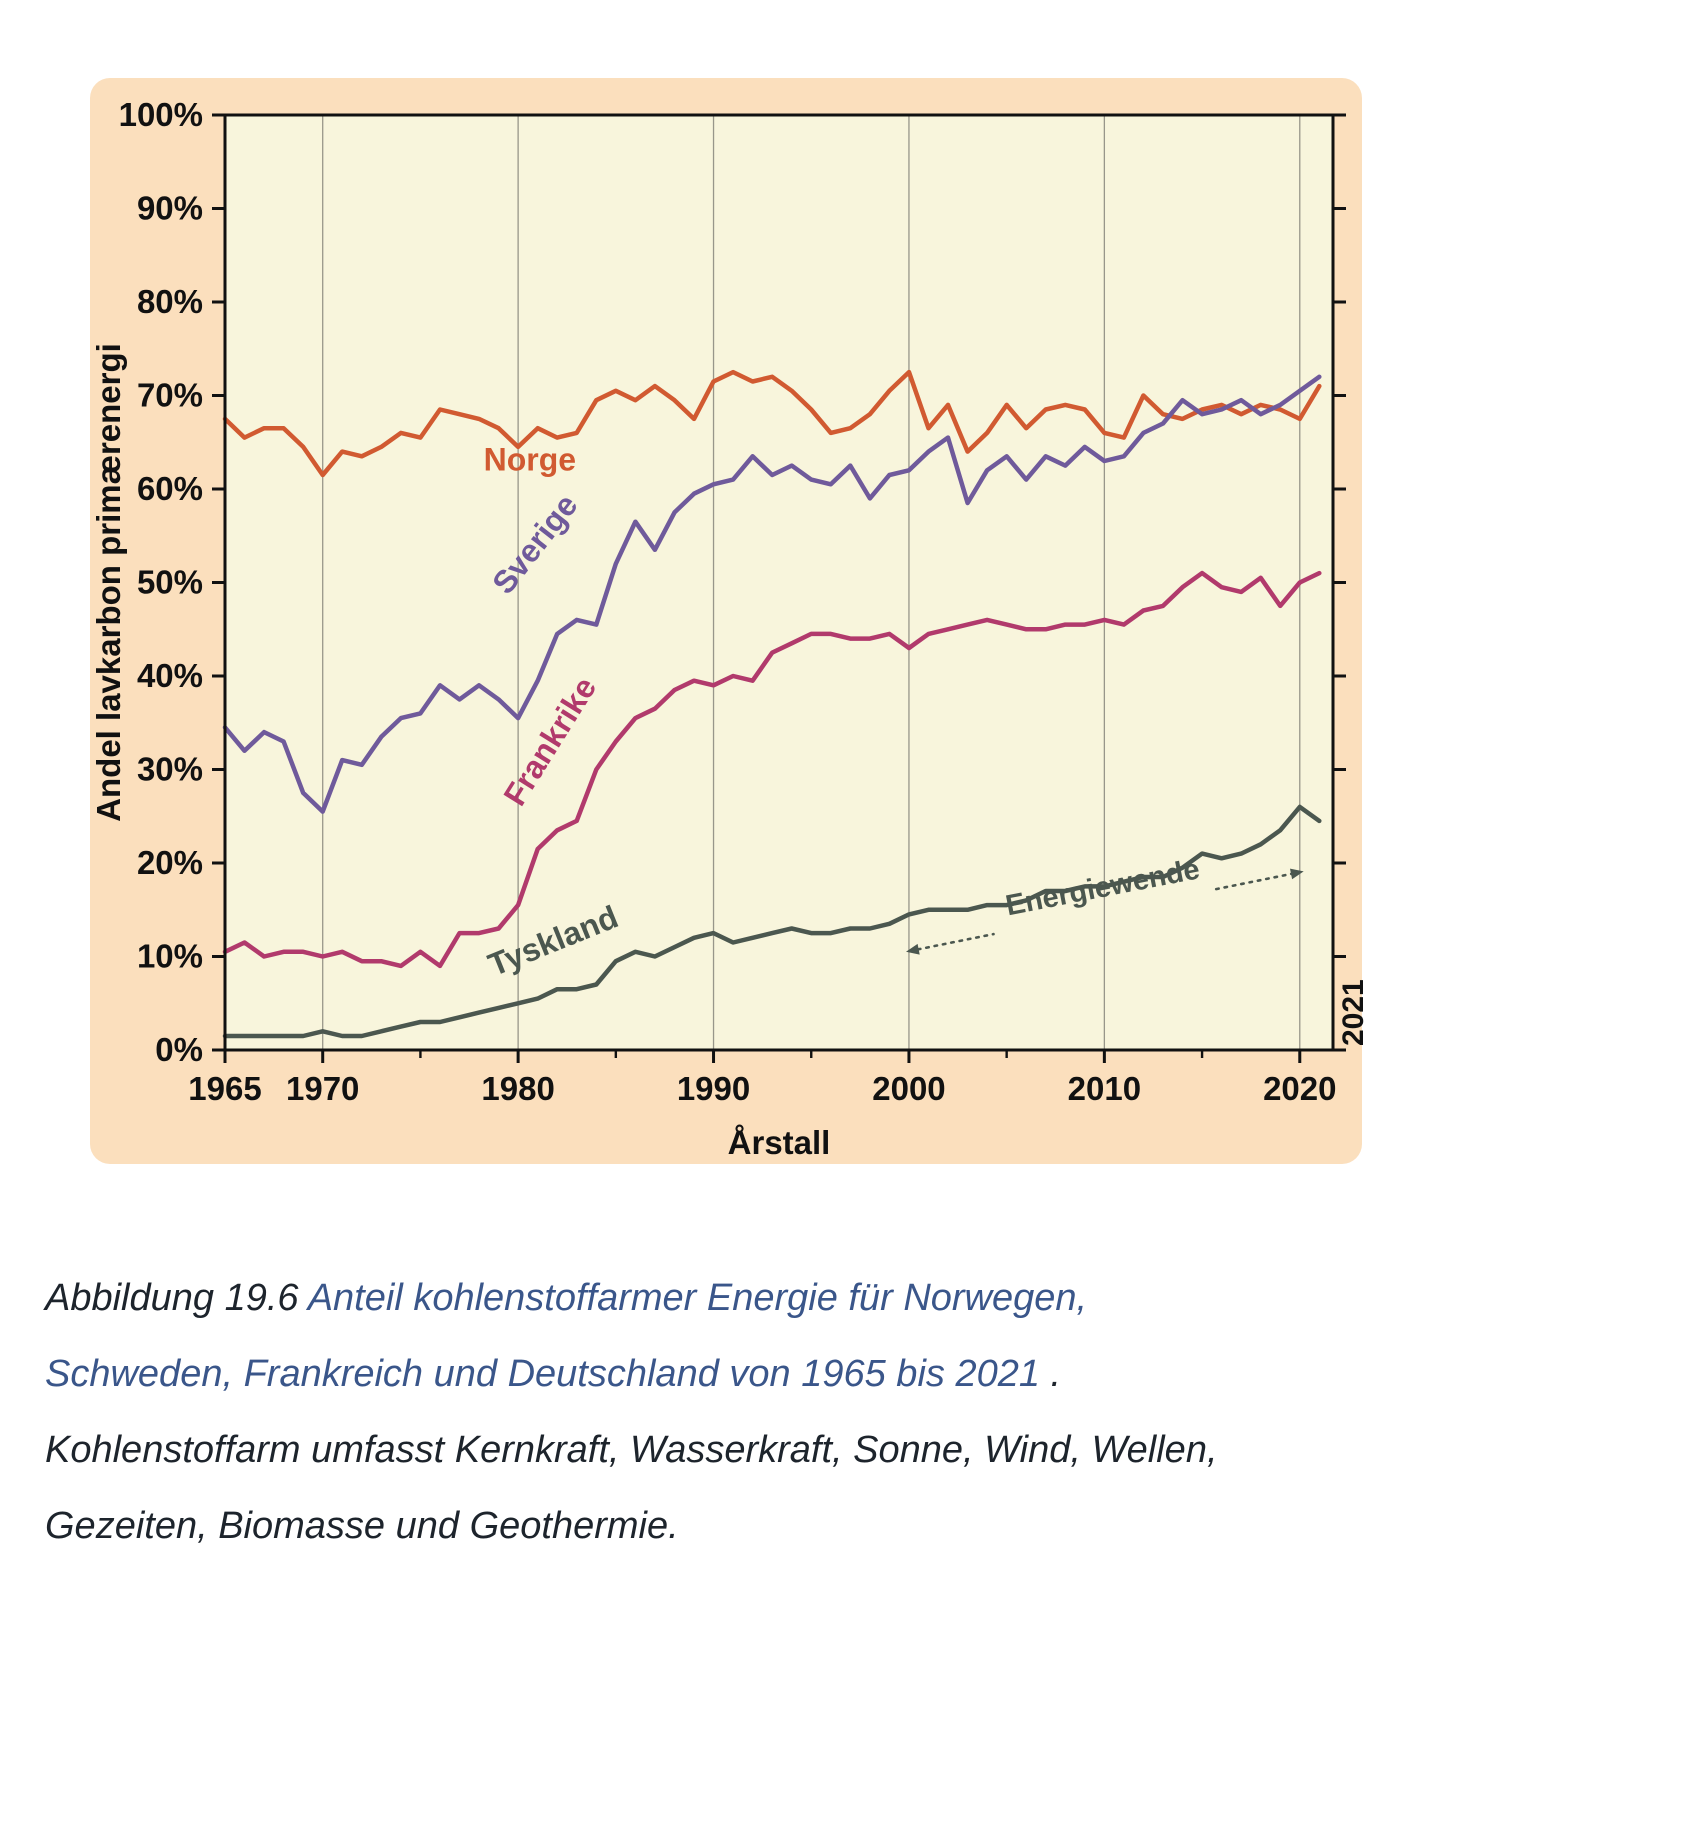 This screenshot has height=1844, width=1704. Describe the element at coordinates (1104, 1088) in the screenshot. I see `x-tick-label: 2010` at that location.